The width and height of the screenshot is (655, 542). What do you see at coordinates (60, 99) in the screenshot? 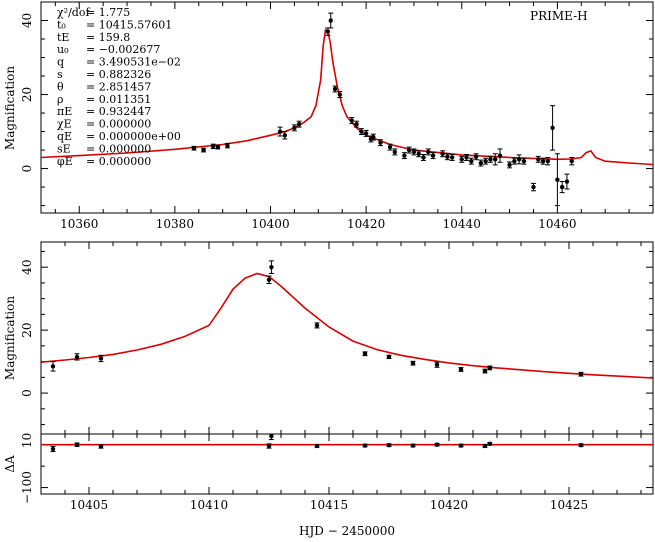
I see `param-label: ρ` at bounding box center [60, 99].